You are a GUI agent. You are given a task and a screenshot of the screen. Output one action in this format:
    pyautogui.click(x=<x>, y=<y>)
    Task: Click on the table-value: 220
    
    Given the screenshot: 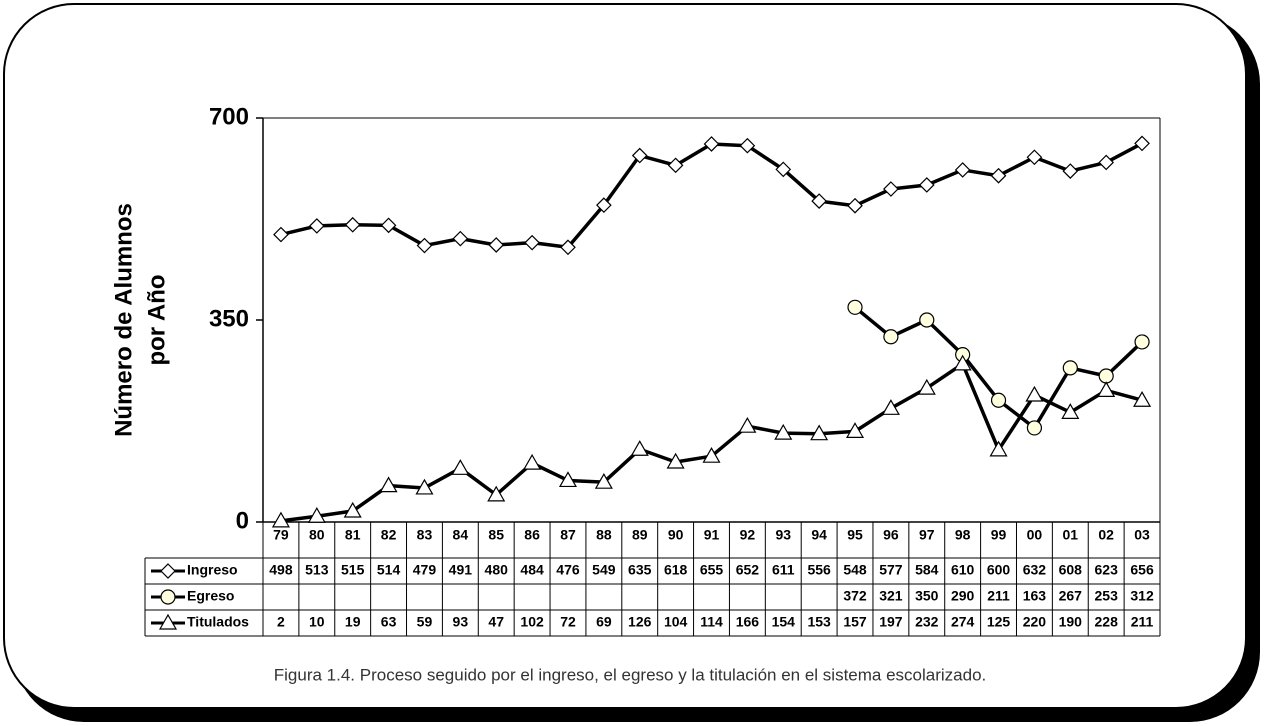 What is the action you would take?
    pyautogui.click(x=1035, y=622)
    